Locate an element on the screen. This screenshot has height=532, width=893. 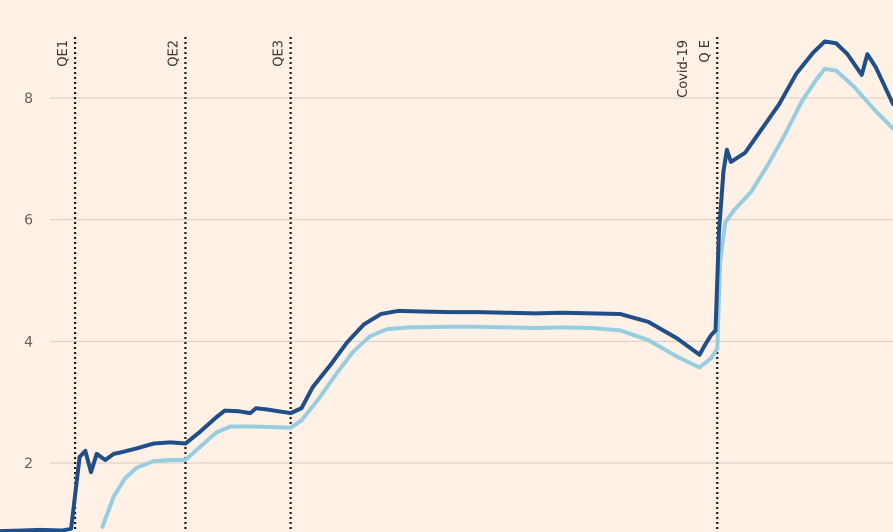
y-tick-label-4: 4 is located at coordinates (28, 342).